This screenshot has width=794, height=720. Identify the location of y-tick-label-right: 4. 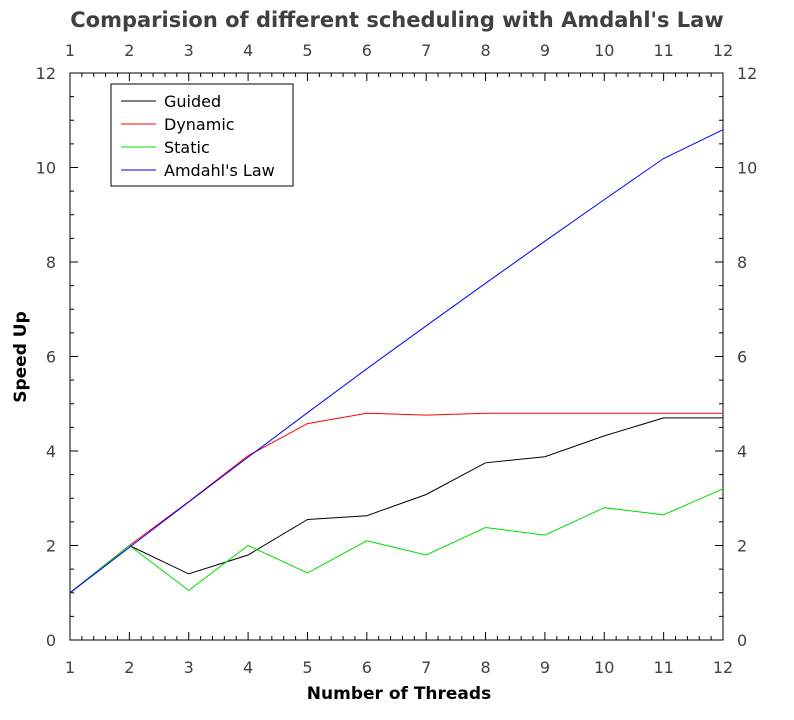
(742, 451).